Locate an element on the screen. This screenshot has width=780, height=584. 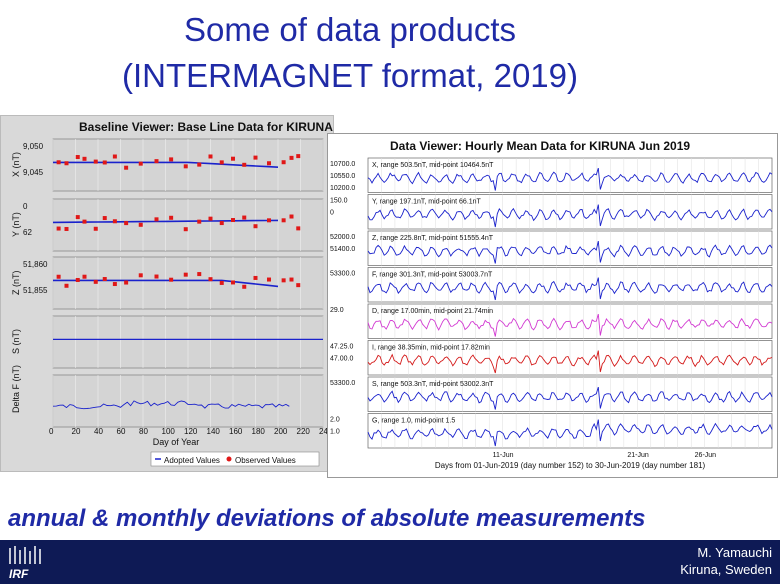
baseline-panel-label: Z (nT) is located at coordinates (16, 283).